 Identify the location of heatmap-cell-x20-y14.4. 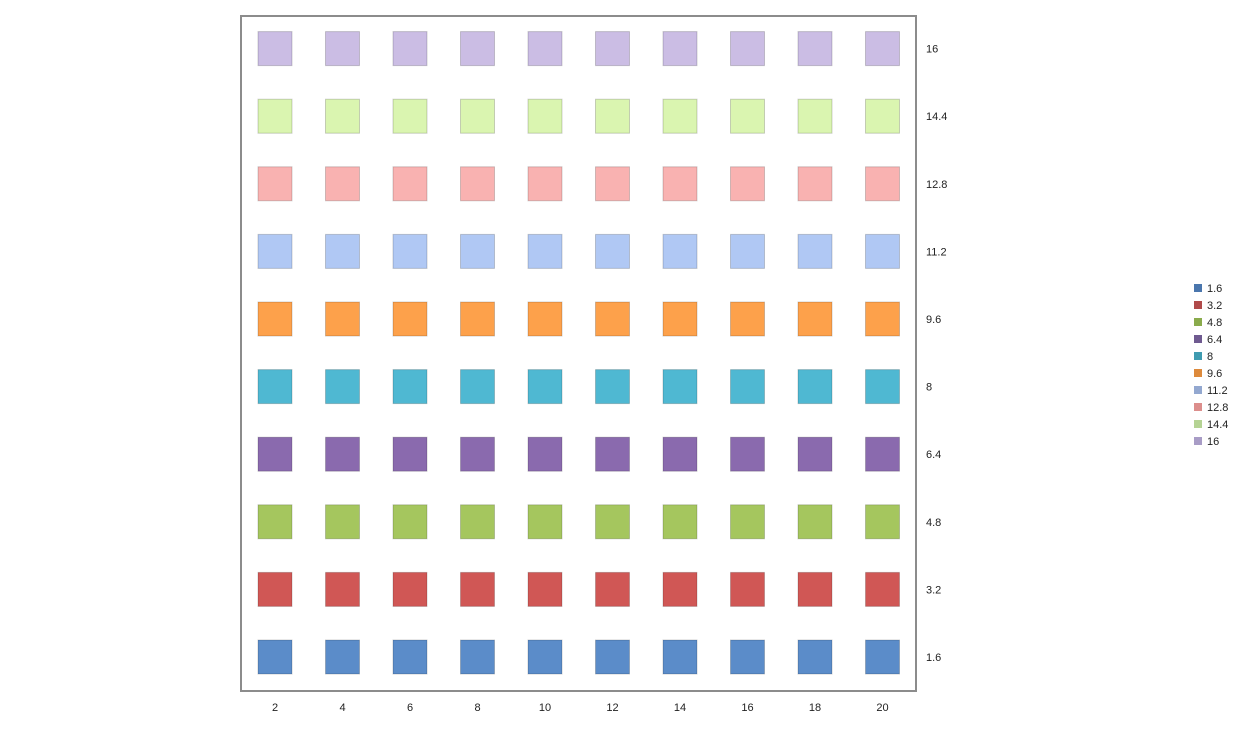
(882, 116).